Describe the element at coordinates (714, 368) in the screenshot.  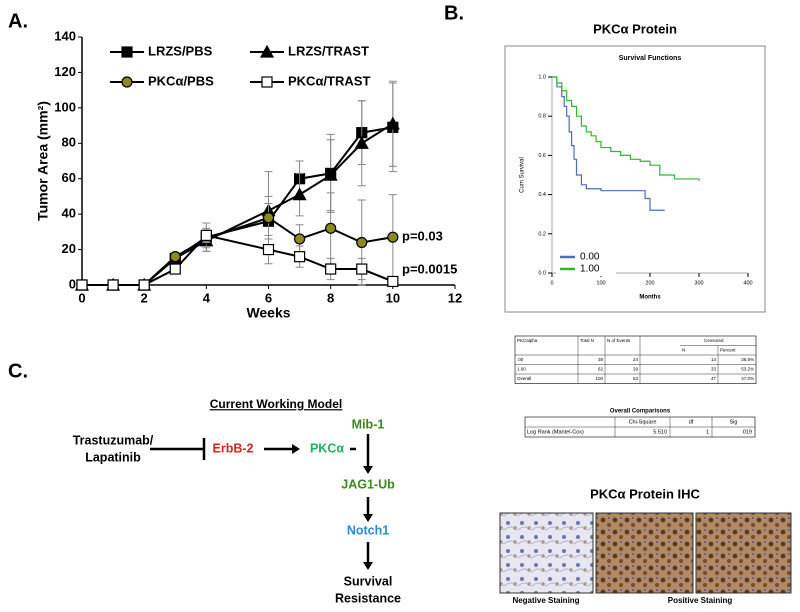
I see `table-cell: 33` at that location.